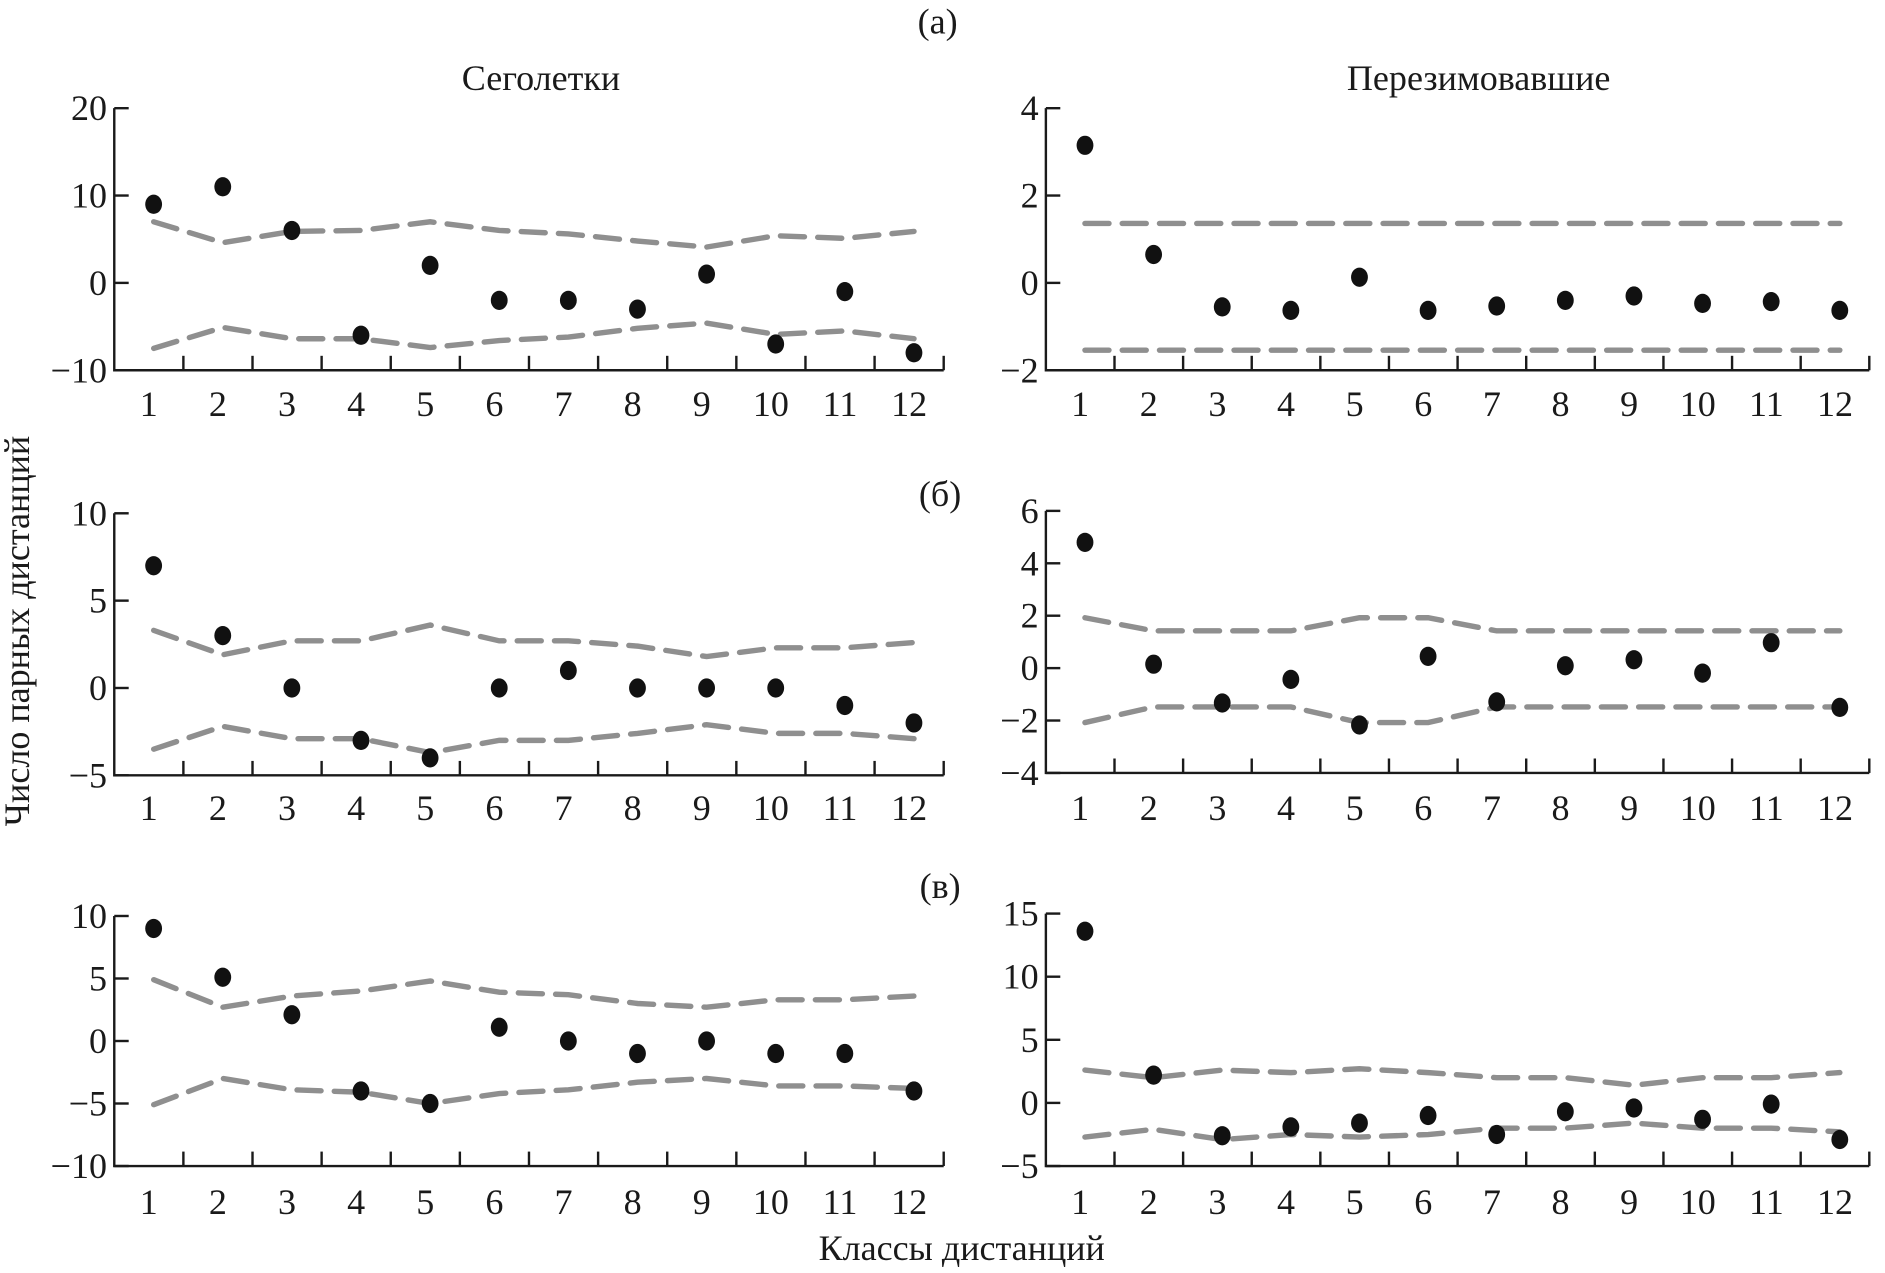  Describe the element at coordinates (1030, 1040) in the screenshot. I see `y-tick-label: 5` at that location.